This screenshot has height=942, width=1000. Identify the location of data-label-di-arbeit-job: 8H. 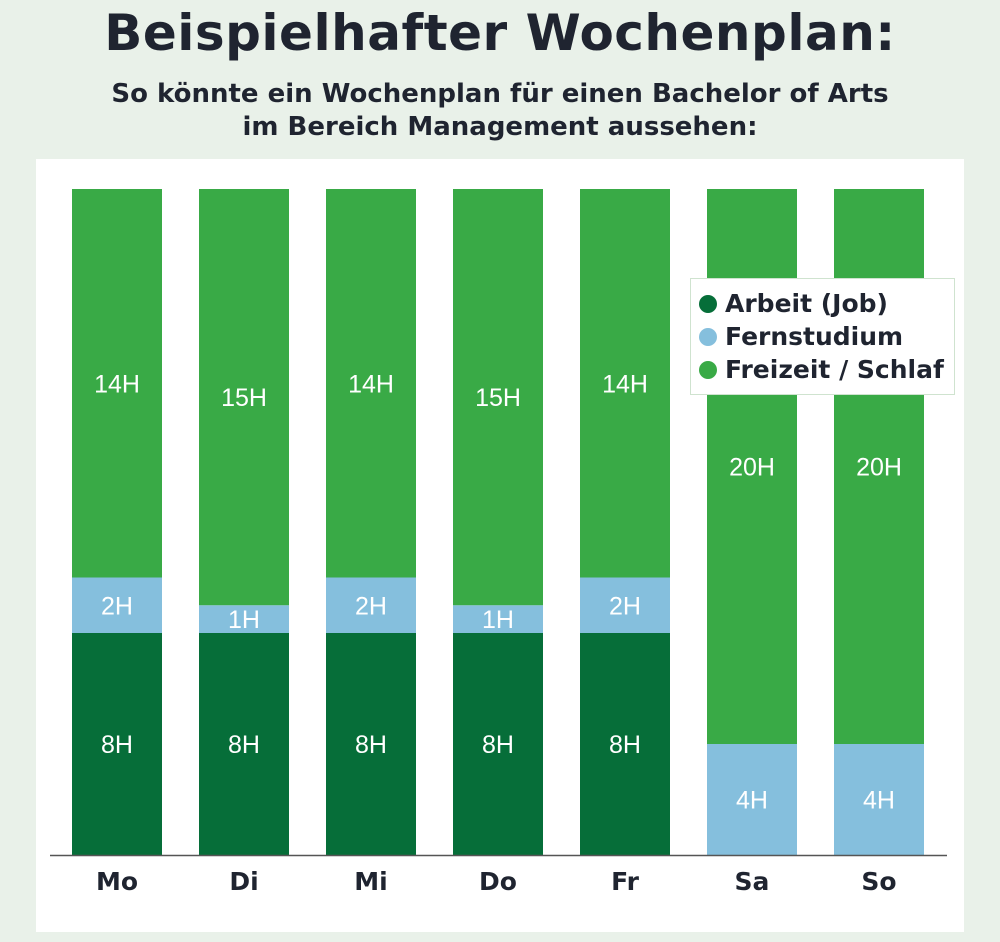
(244, 745).